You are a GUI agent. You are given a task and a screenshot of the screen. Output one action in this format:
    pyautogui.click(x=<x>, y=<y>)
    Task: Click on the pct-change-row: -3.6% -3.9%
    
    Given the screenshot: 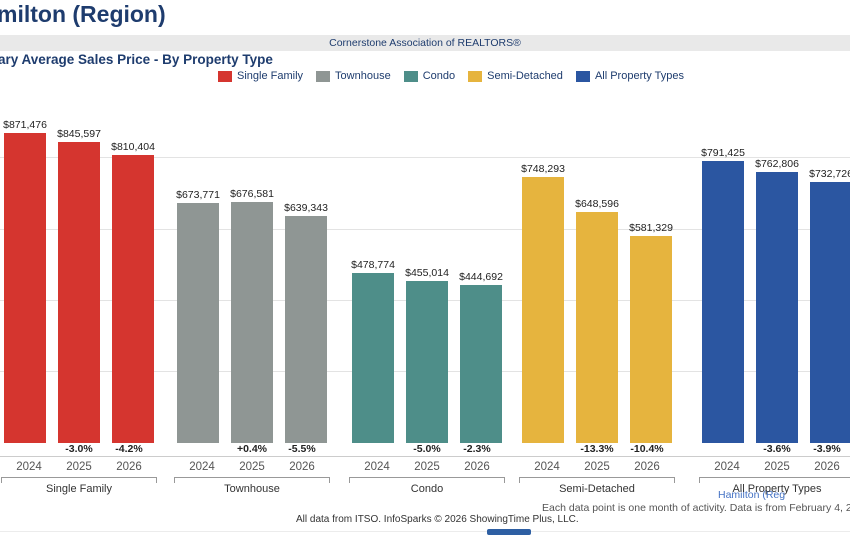 What is the action you would take?
    pyautogui.click(x=776, y=449)
    